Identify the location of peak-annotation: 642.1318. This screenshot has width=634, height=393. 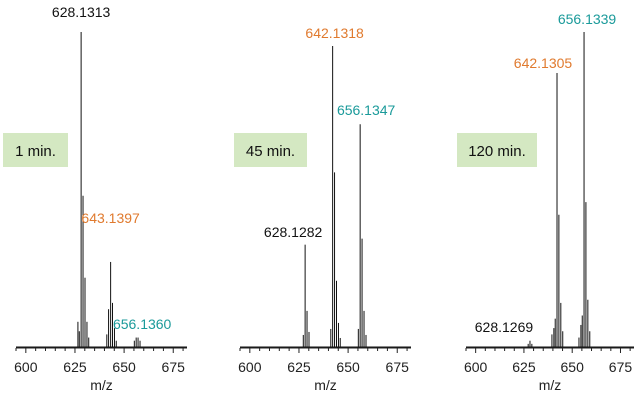
(334, 33).